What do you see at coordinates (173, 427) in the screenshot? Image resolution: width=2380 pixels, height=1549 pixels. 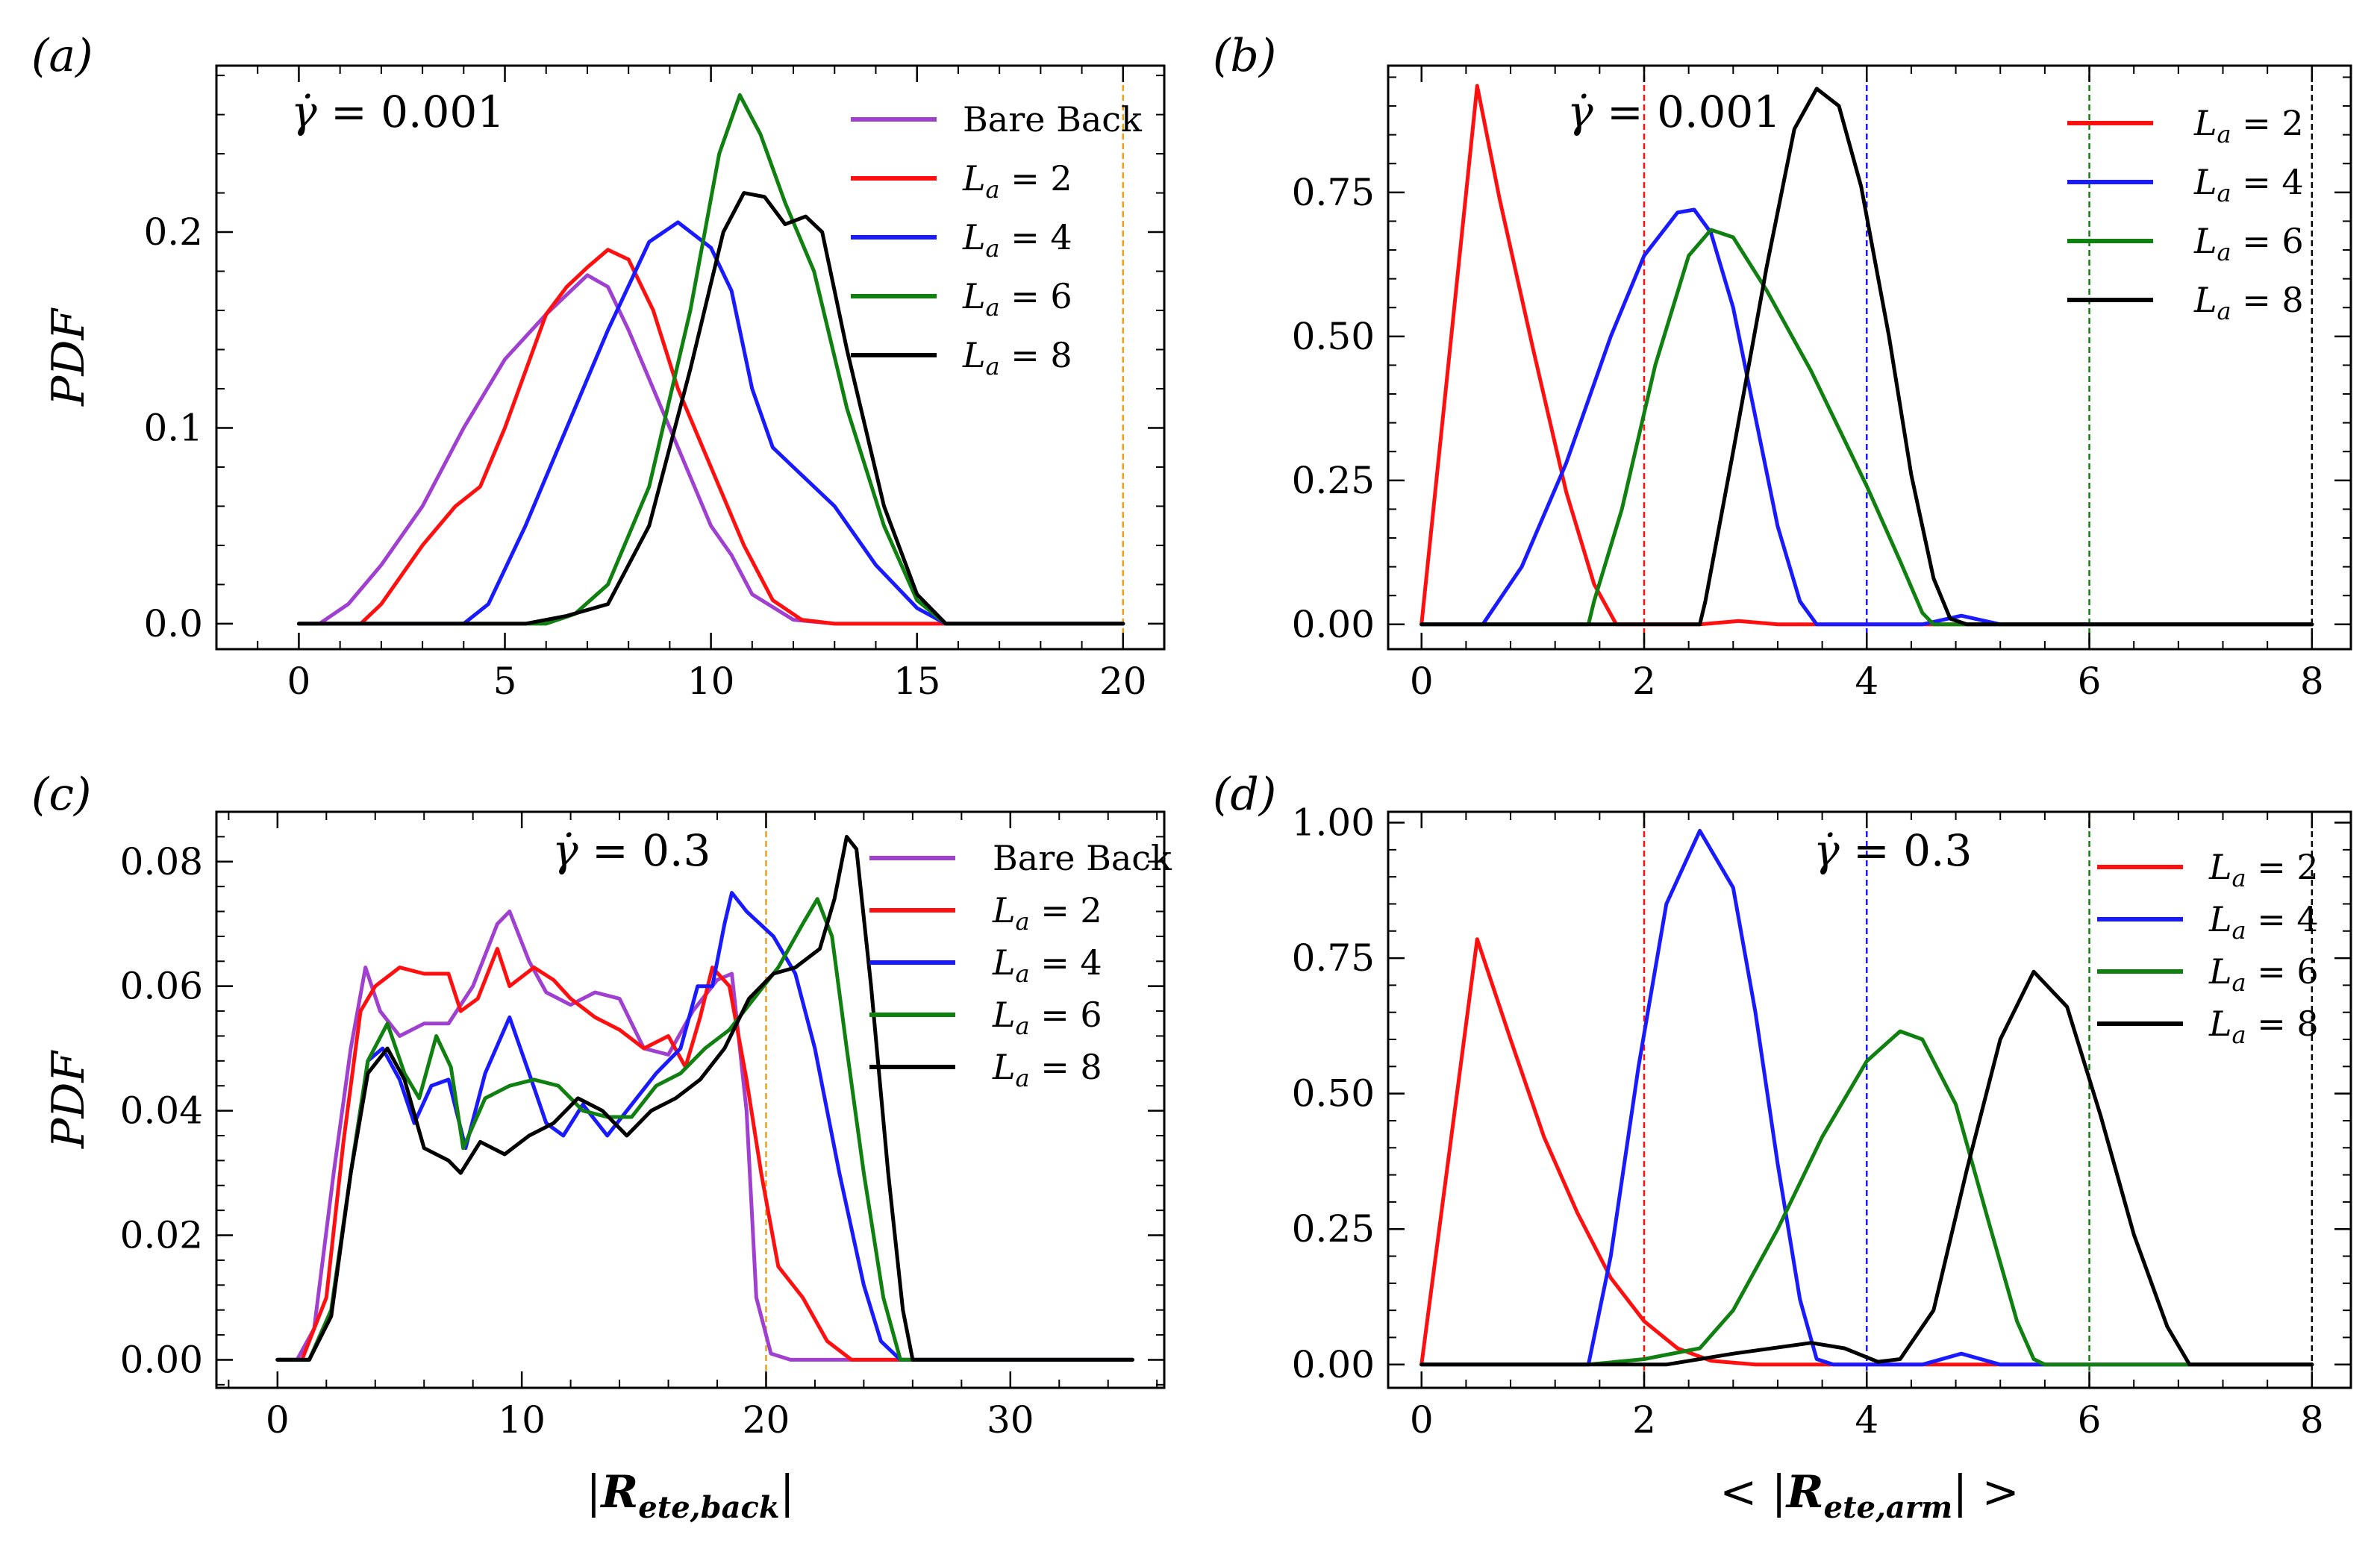 I see `y-tick-label: 0.1` at bounding box center [173, 427].